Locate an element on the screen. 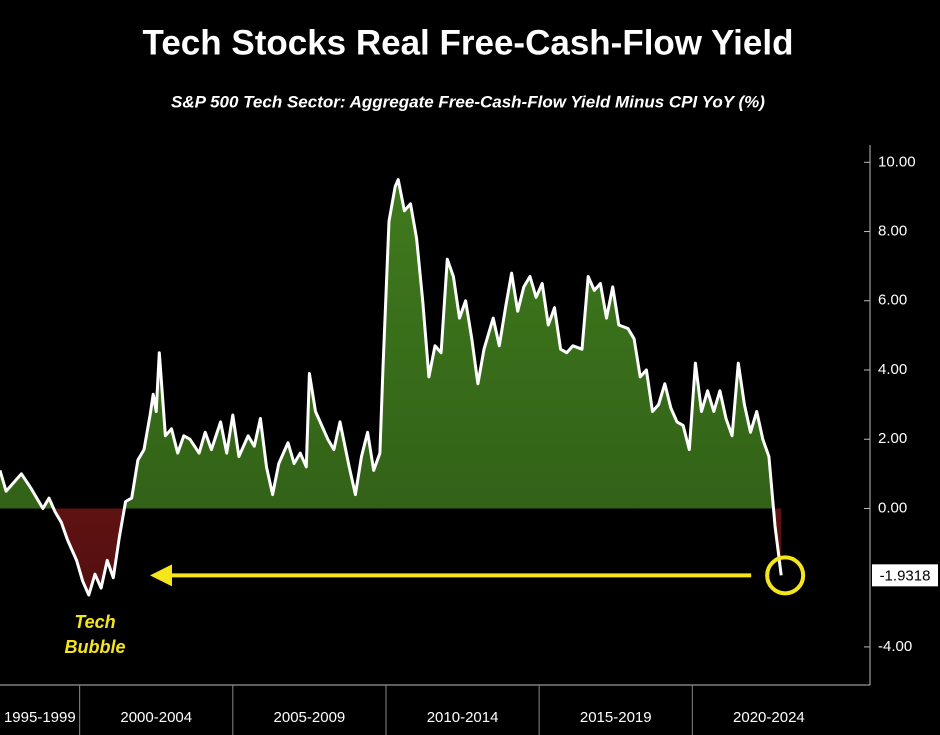 The height and width of the screenshot is (735, 940). arrow-head is located at coordinates (161, 575).